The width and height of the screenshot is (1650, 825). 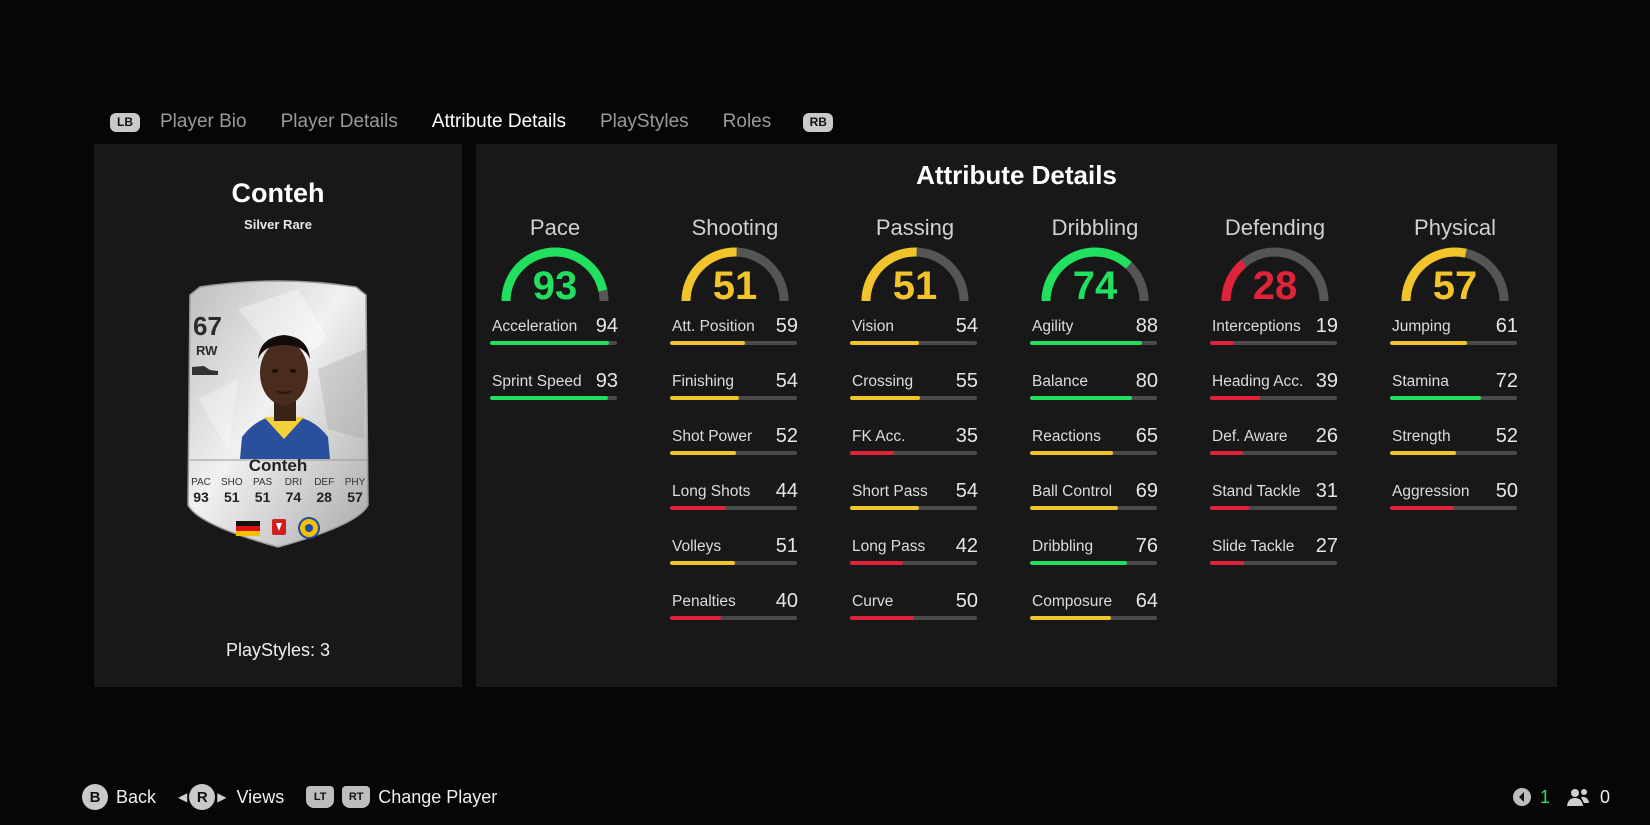 I want to click on stat-row: Shot Power 52, so click(x=735, y=454).